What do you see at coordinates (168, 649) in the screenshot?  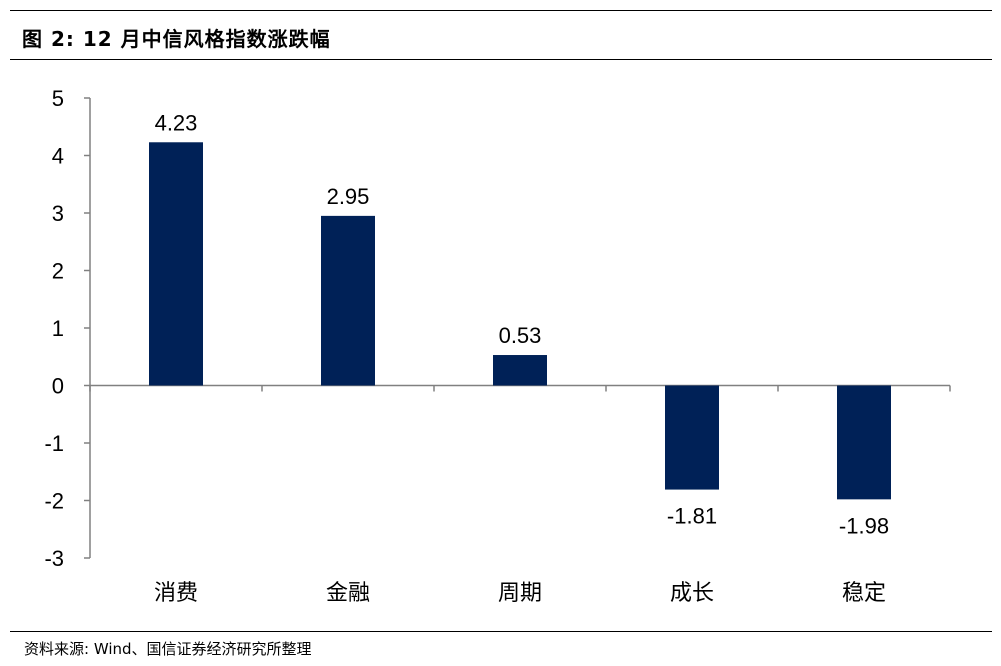 I see `source-note: 资料来源: Wind、国信证券经济研究所整理` at bounding box center [168, 649].